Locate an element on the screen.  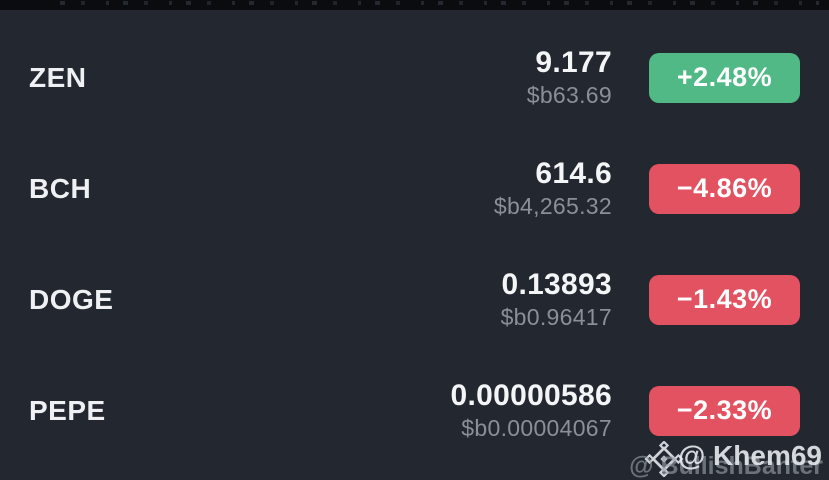
price-stack: 614.6 $b4,265.32 is located at coordinates (462, 188).